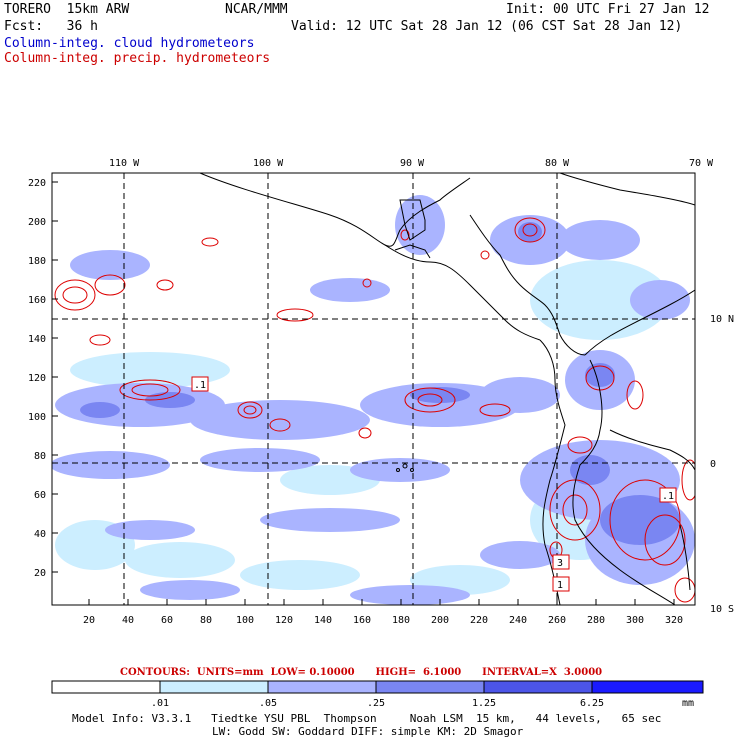 The width and height of the screenshot is (740, 740). Describe the element at coordinates (557, 163) in the screenshot. I see `lon-label-80w: 80 W` at that location.